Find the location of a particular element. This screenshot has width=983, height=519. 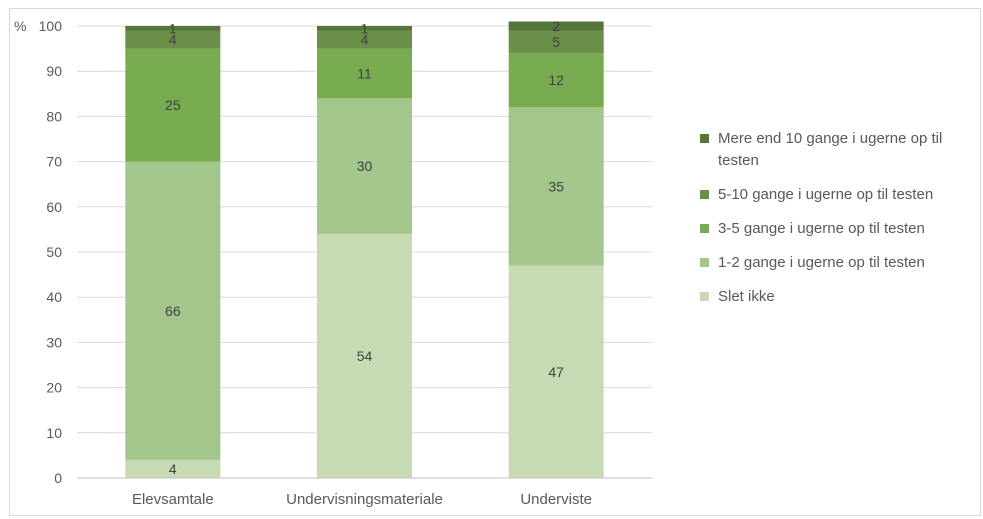

y-tick-label: 70 is located at coordinates (54, 162).